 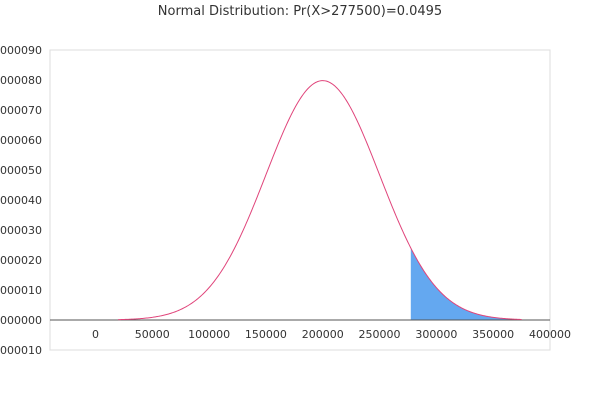 What do you see at coordinates (209, 334) in the screenshot?
I see `x-tick-label: 100000` at bounding box center [209, 334].